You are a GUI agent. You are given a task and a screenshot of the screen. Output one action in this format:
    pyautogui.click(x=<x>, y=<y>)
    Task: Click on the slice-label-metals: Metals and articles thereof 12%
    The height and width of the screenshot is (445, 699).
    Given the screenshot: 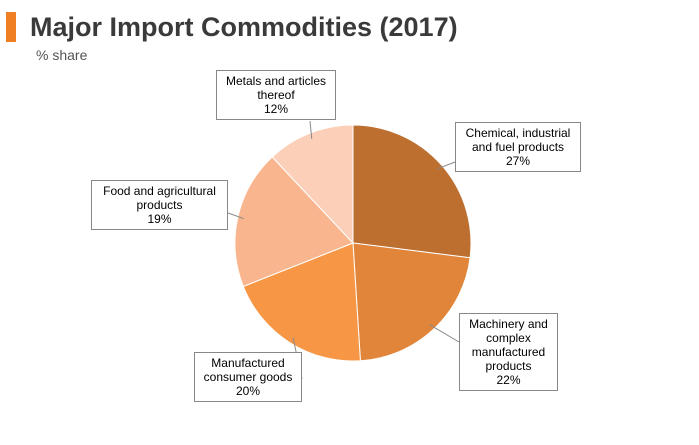 What is the action you would take?
    pyautogui.click(x=276, y=95)
    